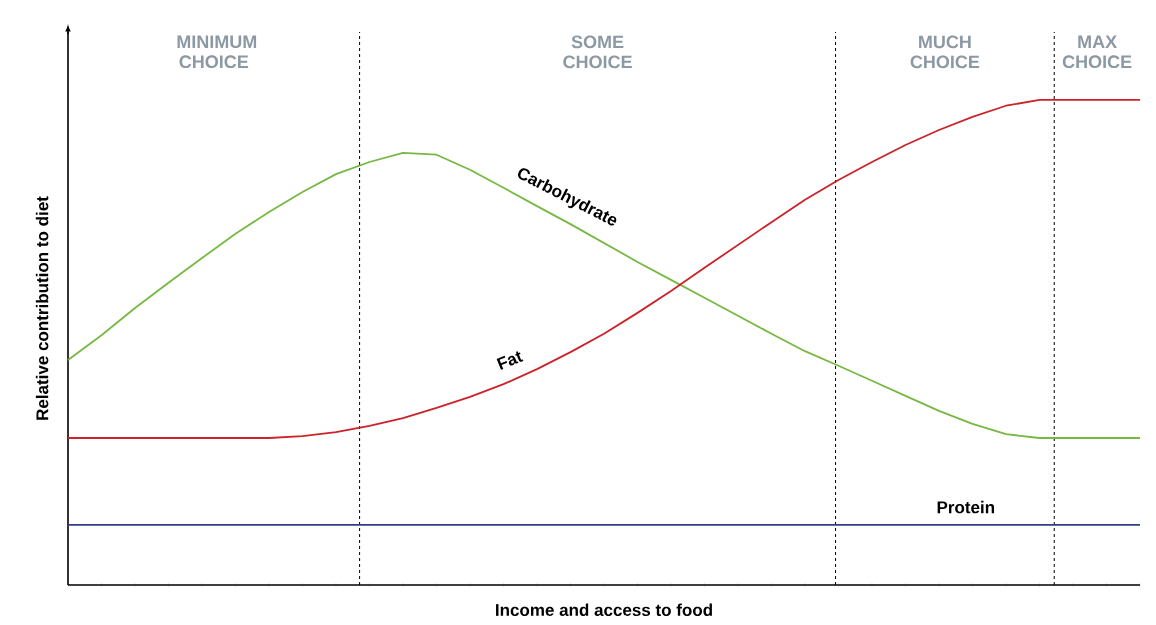 Image resolution: width=1156 pixels, height=625 pixels. What do you see at coordinates (966, 507) in the screenshot?
I see `series-label: Protein` at bounding box center [966, 507].